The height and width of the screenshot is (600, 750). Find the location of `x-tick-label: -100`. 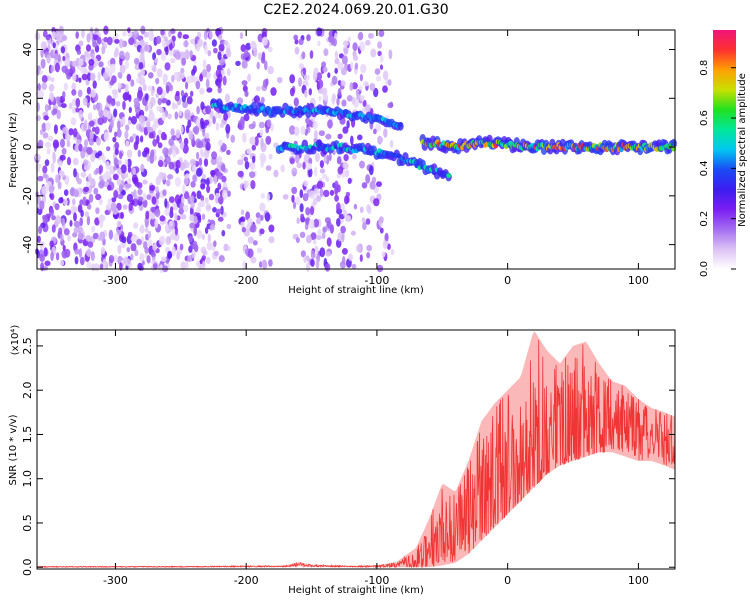

x-tick-label: -100 is located at coordinates (376, 580).